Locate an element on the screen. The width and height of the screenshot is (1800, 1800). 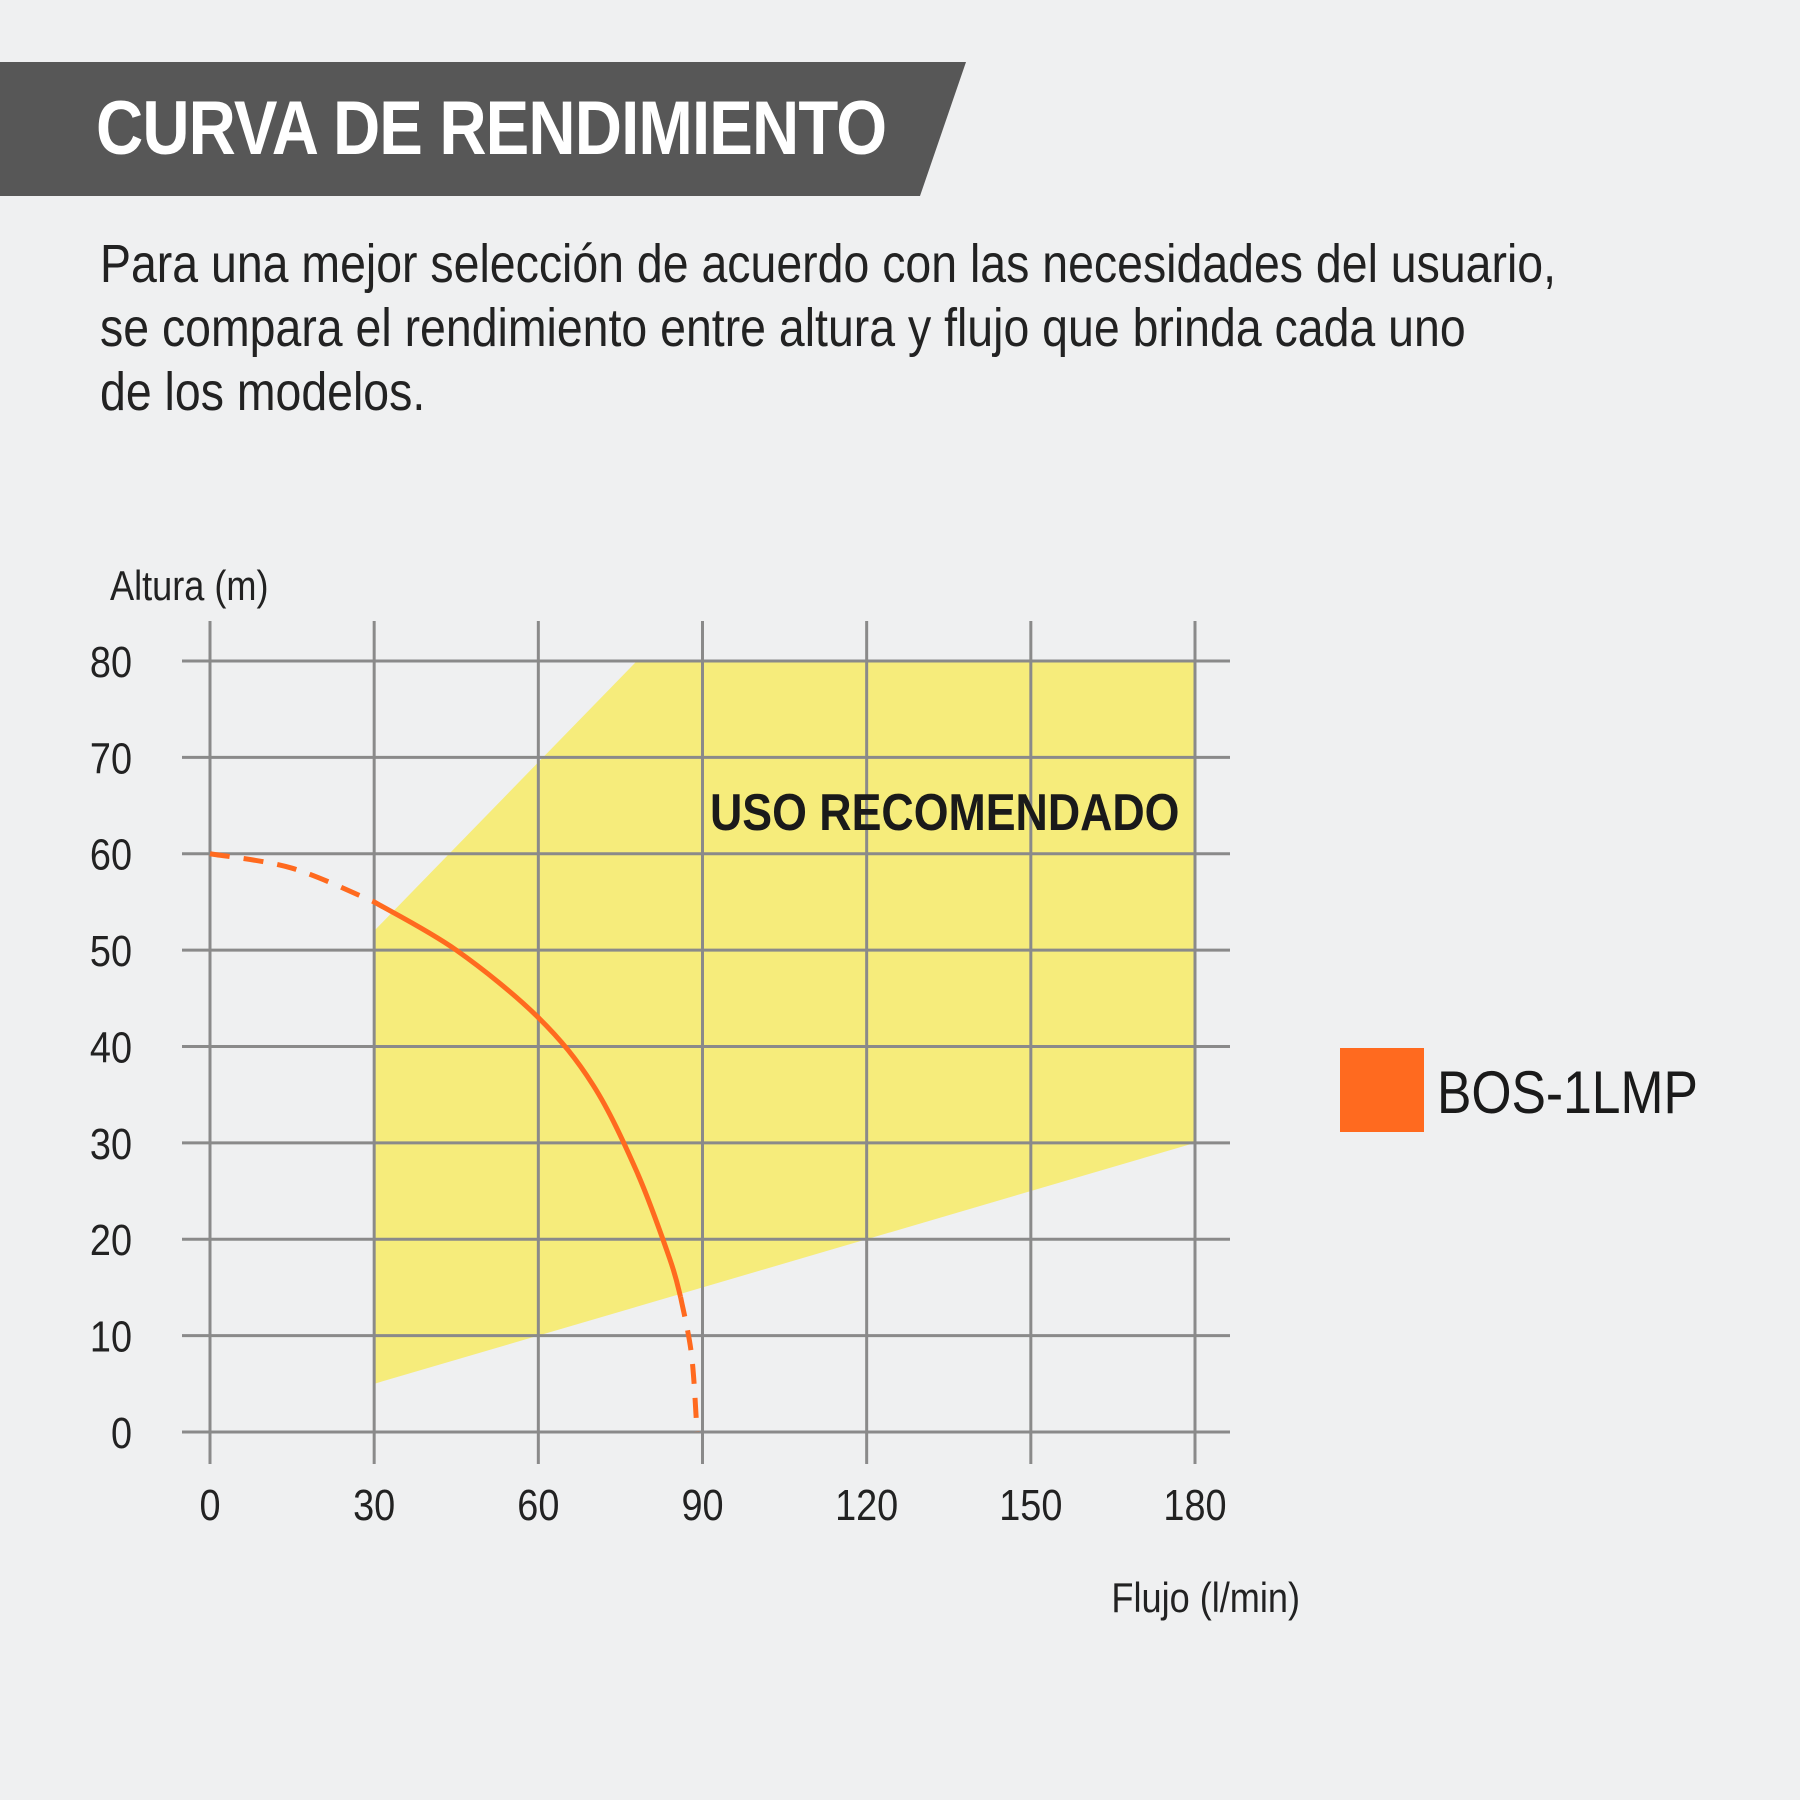
y-tick-label-70: 70 is located at coordinates (111, 758).